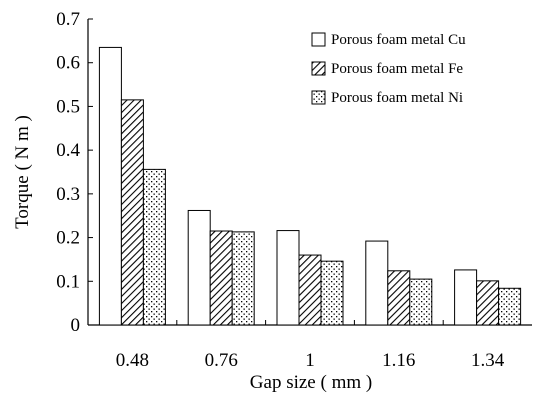  Describe the element at coordinates (132, 360) in the screenshot. I see `x-tick-label: 0.48` at that location.